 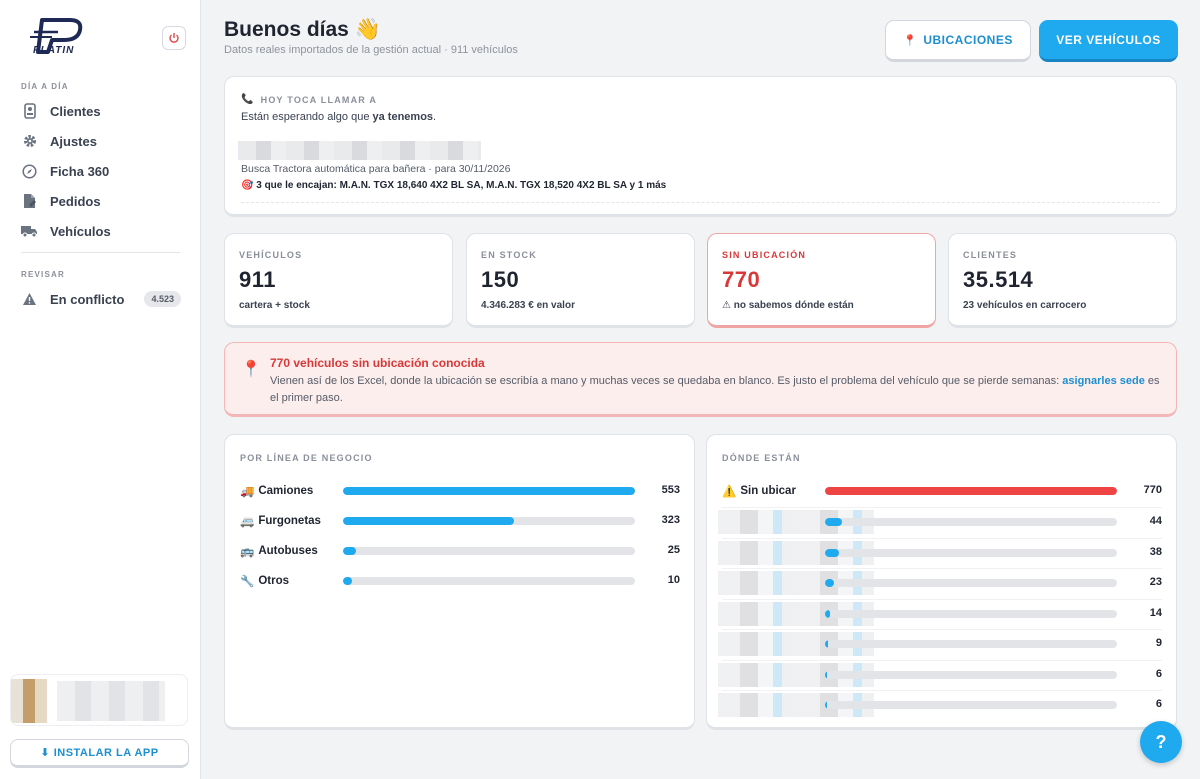 I want to click on section-label-day: DÍA A DÍA, so click(x=45, y=86).